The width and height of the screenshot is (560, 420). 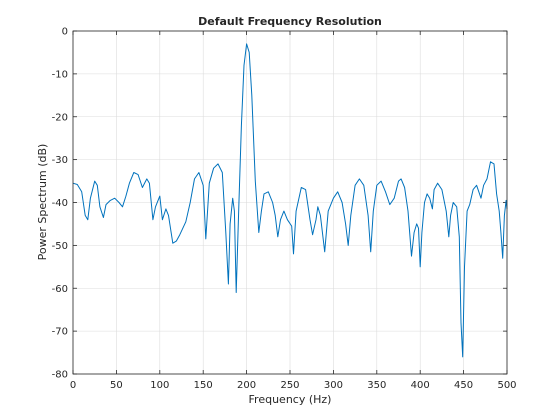 I want to click on x-tick-label: 300, so click(x=333, y=385).